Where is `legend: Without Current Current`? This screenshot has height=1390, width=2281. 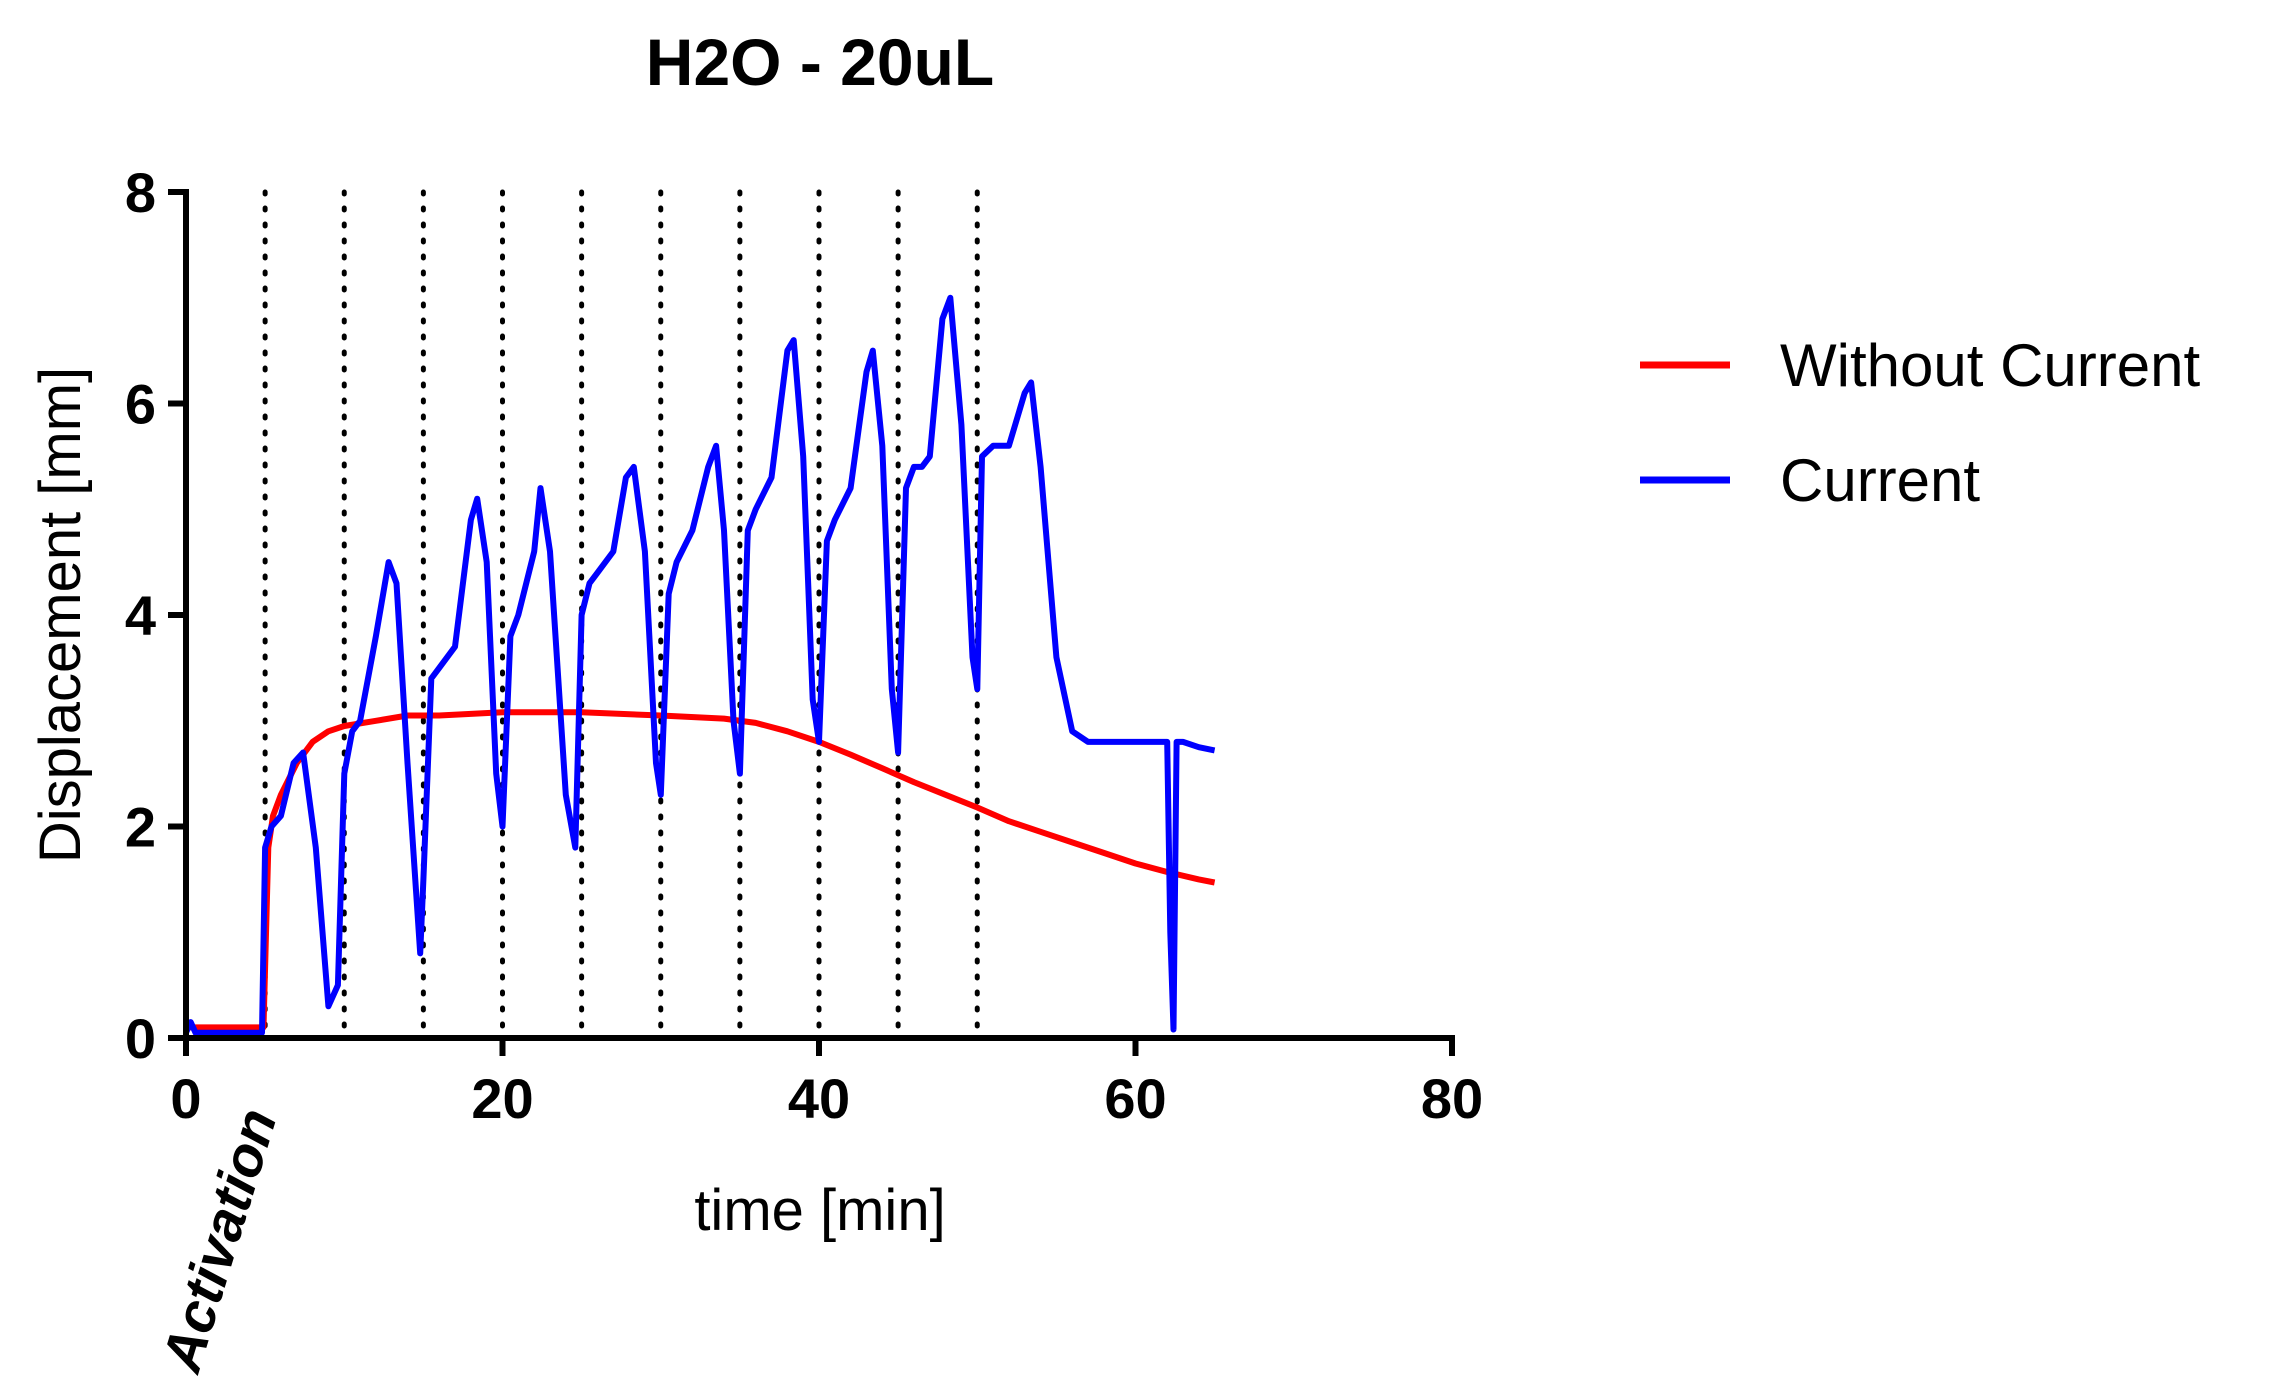 legend: Without Current Current is located at coordinates (1920, 423).